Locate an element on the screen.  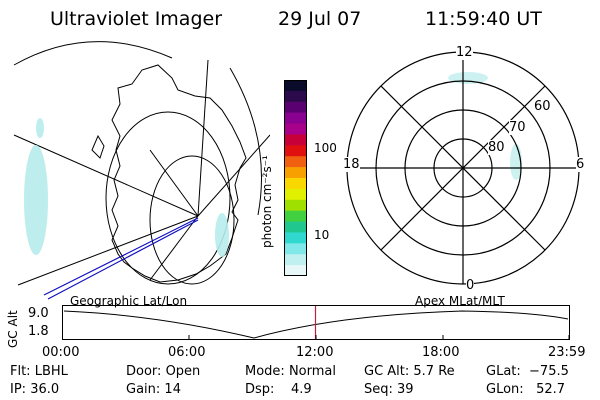
status-seq-value: 39 is located at coordinates (405, 389).